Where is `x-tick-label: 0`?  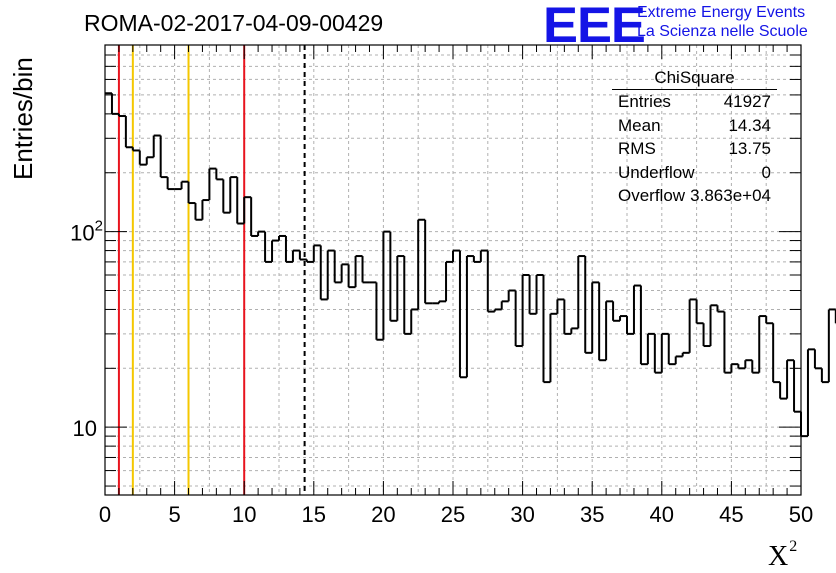 x-tick-label: 0 is located at coordinates (105, 514).